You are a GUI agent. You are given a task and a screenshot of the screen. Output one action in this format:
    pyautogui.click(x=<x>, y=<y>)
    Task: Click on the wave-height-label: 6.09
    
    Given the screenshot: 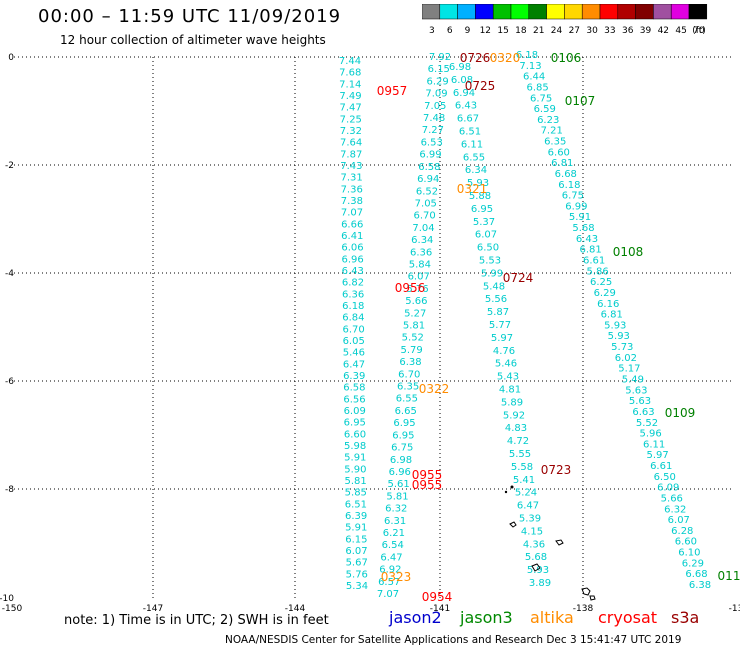 What is the action you would take?
    pyautogui.click(x=355, y=411)
    